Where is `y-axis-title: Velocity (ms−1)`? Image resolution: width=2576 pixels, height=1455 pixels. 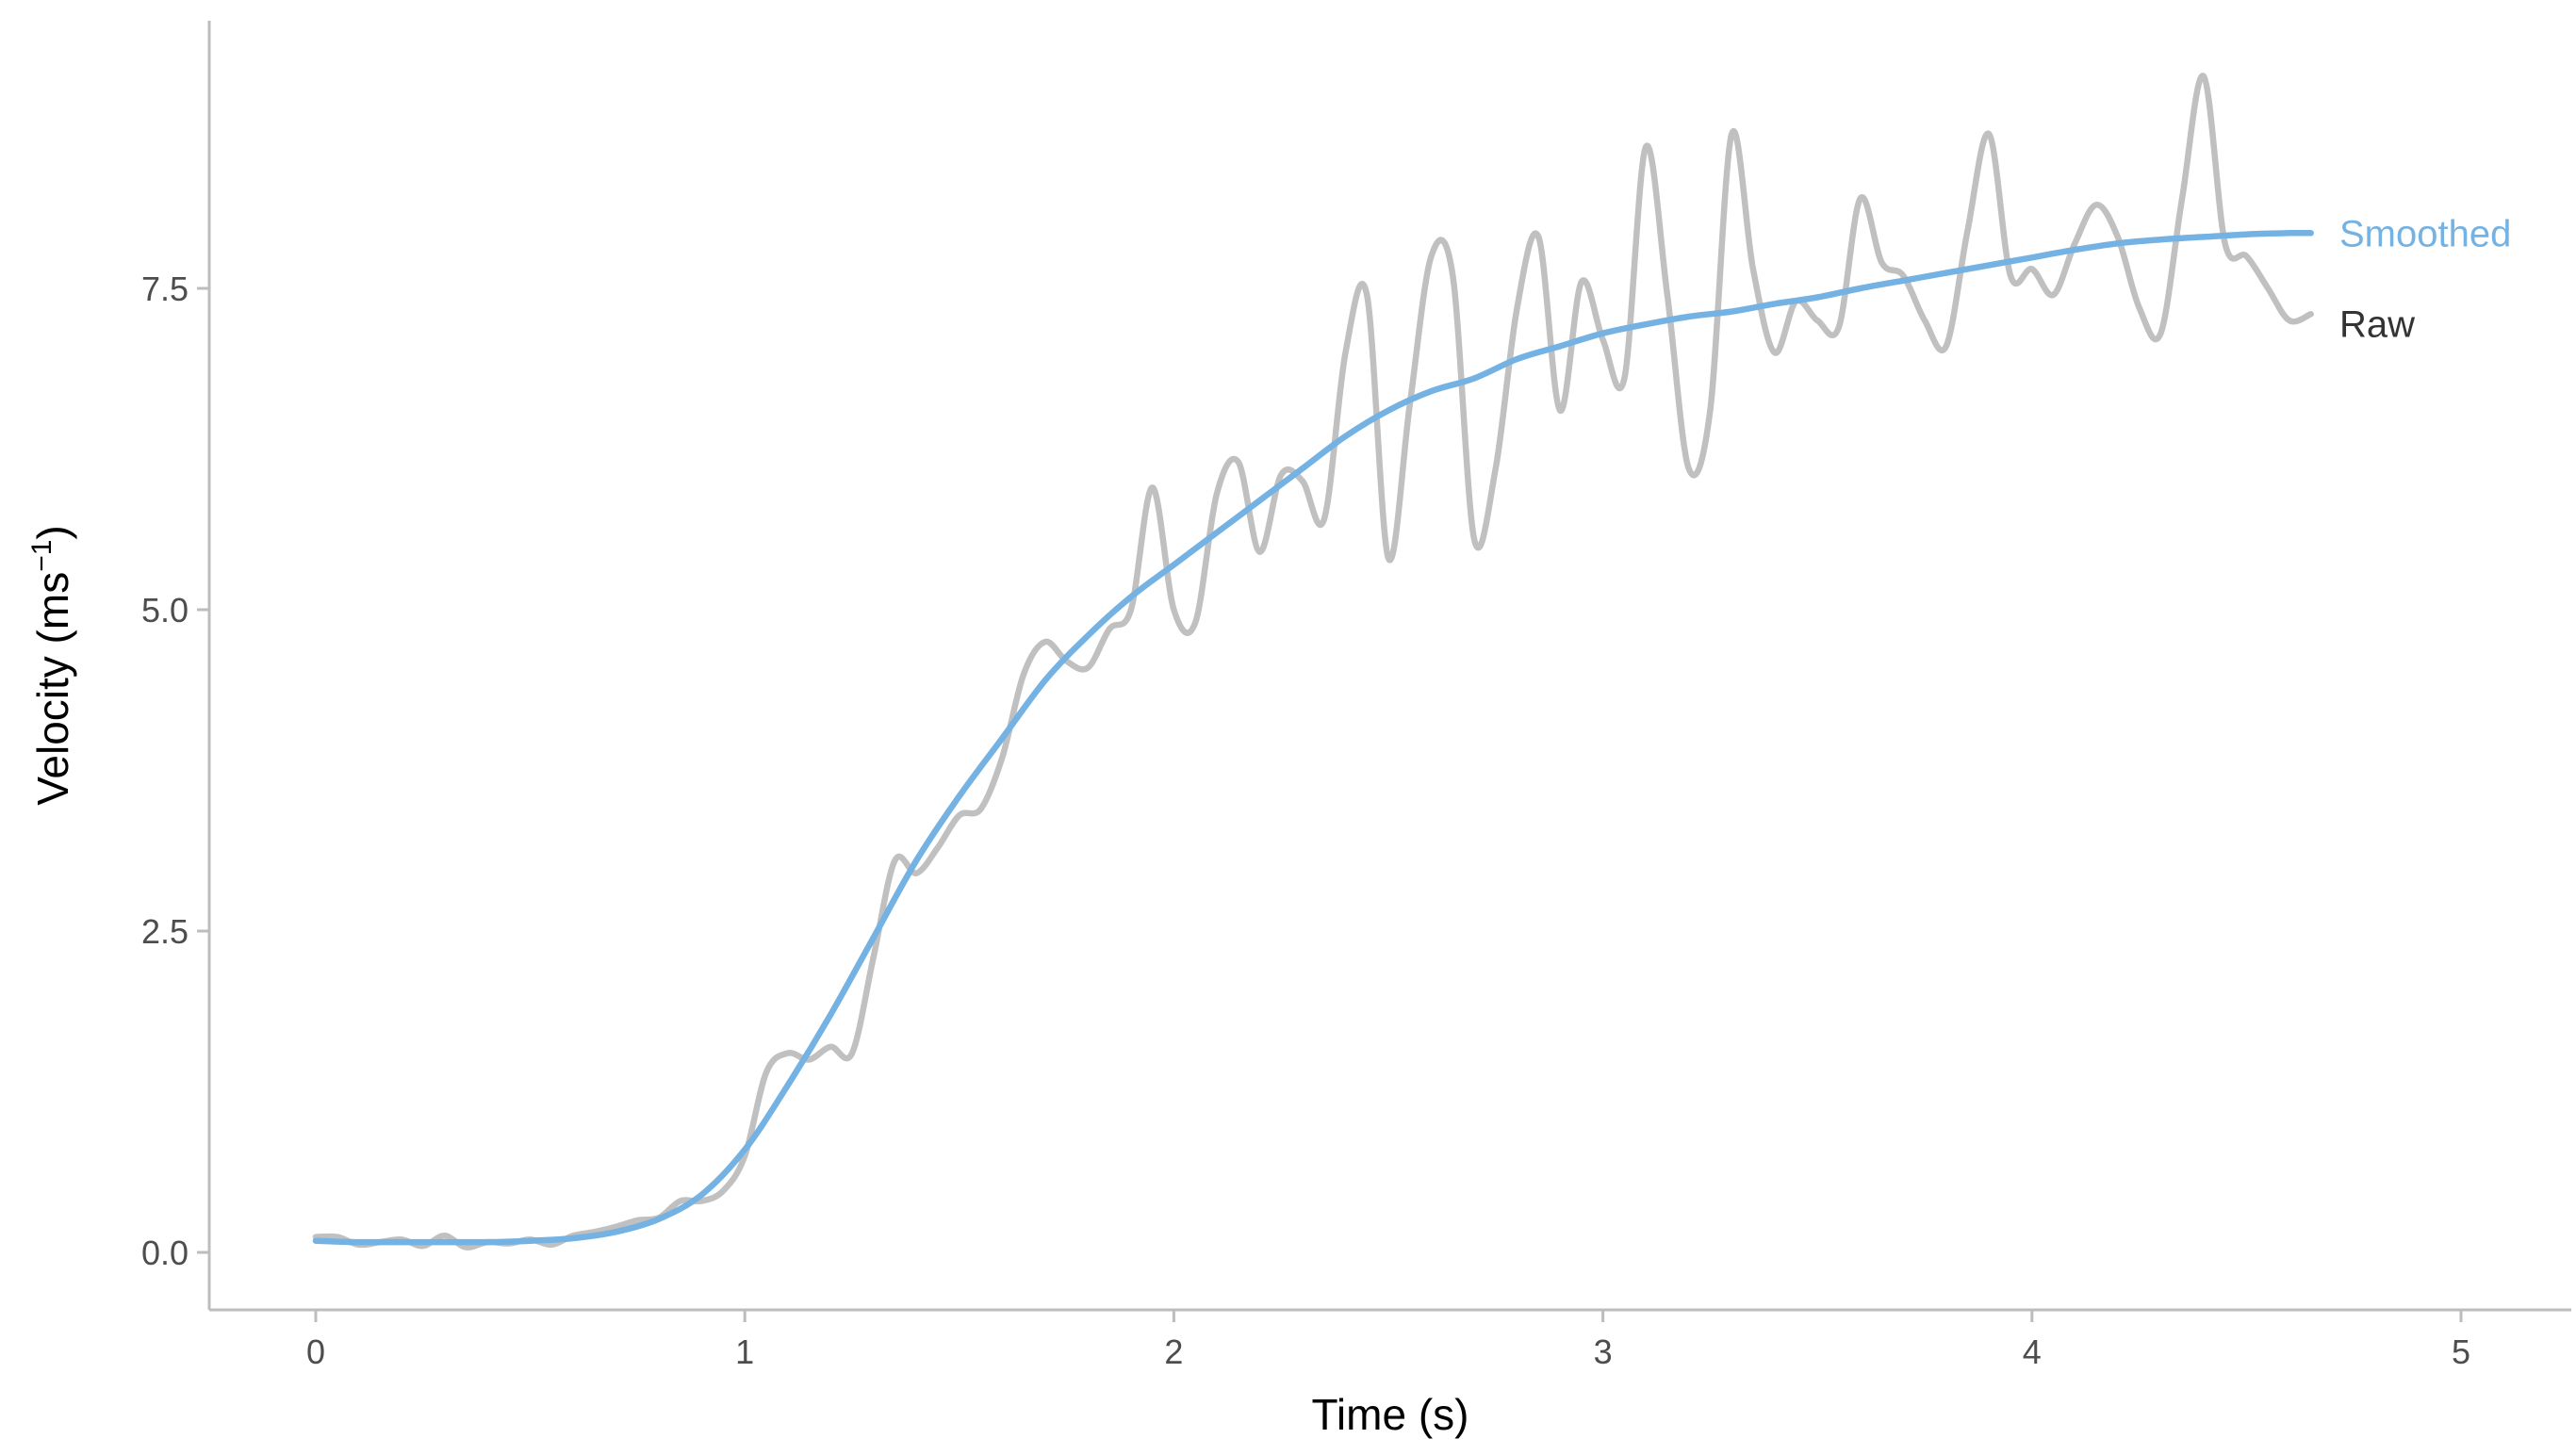 y-axis-title: Velocity (ms−1) is located at coordinates (51, 665).